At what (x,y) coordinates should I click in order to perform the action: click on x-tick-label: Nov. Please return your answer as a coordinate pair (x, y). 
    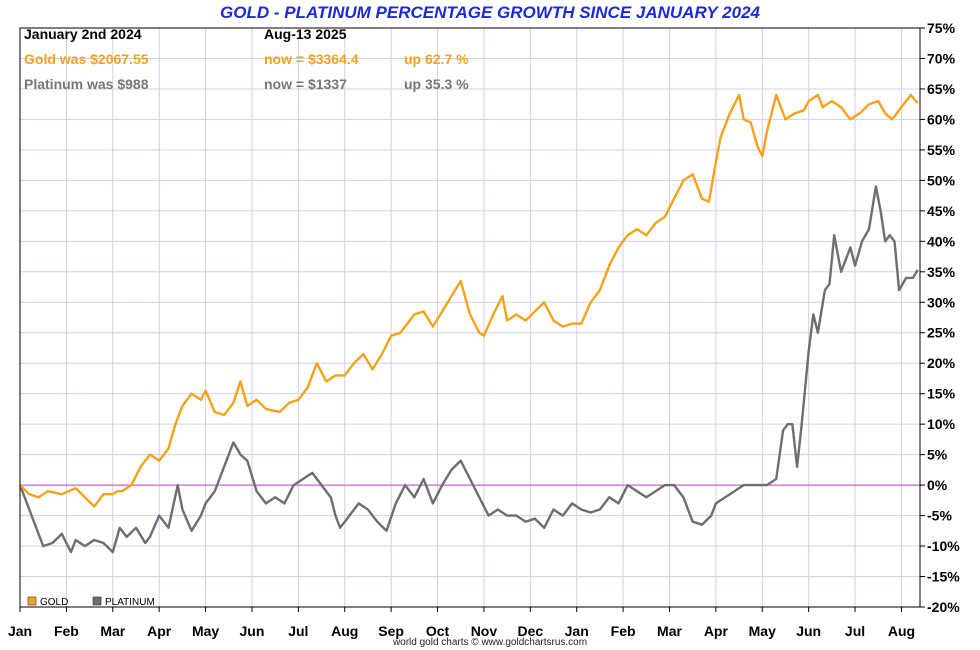
    Looking at the image, I should click on (484, 631).